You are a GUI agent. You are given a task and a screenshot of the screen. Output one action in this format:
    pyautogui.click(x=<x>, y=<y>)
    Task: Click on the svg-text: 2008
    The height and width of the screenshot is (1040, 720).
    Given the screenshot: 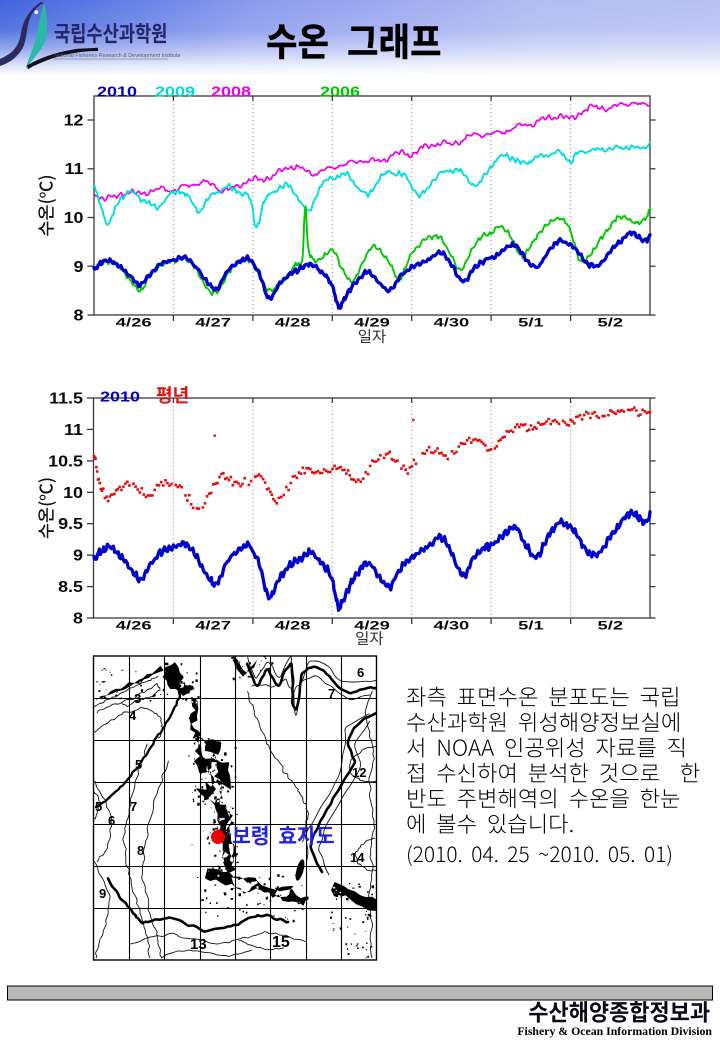 What is the action you would take?
    pyautogui.click(x=231, y=91)
    